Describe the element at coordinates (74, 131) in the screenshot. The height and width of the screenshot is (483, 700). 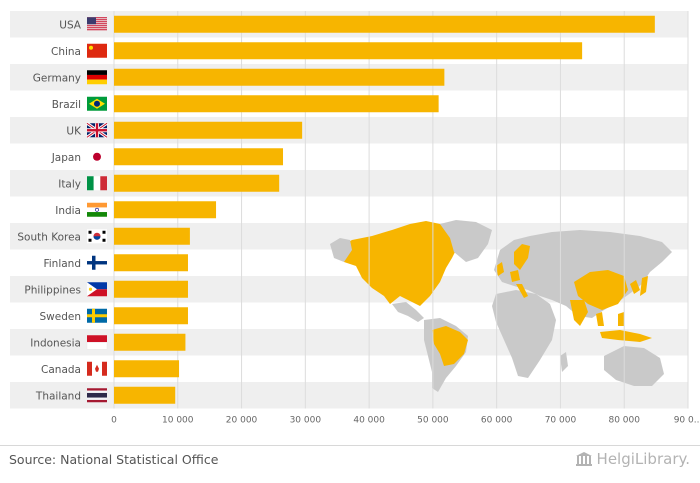
I see `category-label: UK` at that location.